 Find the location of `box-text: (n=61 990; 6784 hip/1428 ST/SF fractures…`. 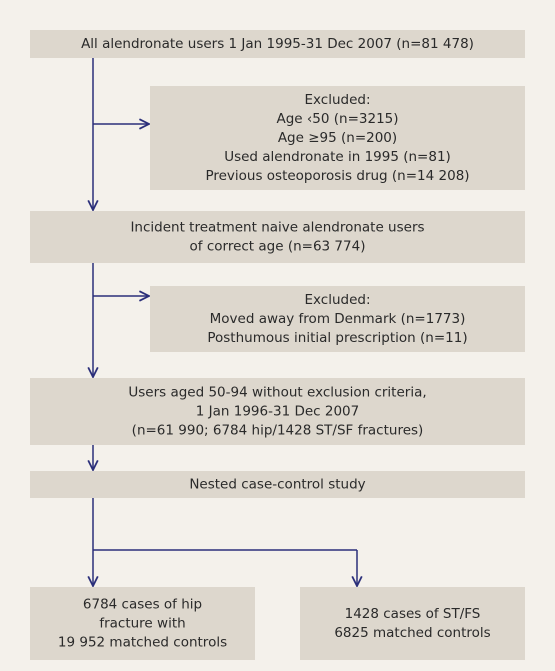

box-text: (n=61 990; 6784 hip/1428 ST/SF fractures… is located at coordinates (278, 431).